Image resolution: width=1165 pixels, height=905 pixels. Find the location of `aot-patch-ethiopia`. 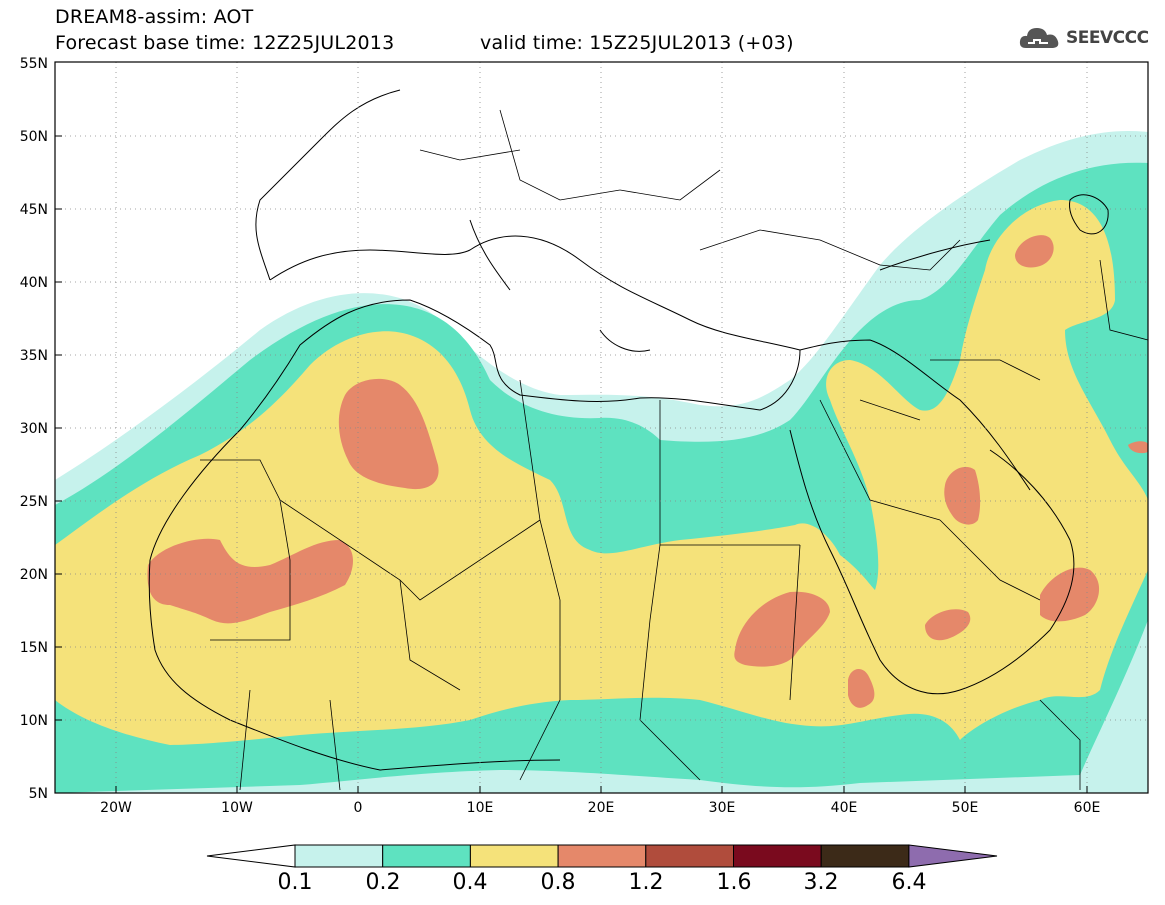

aot-patch-ethiopia is located at coordinates (861, 688).